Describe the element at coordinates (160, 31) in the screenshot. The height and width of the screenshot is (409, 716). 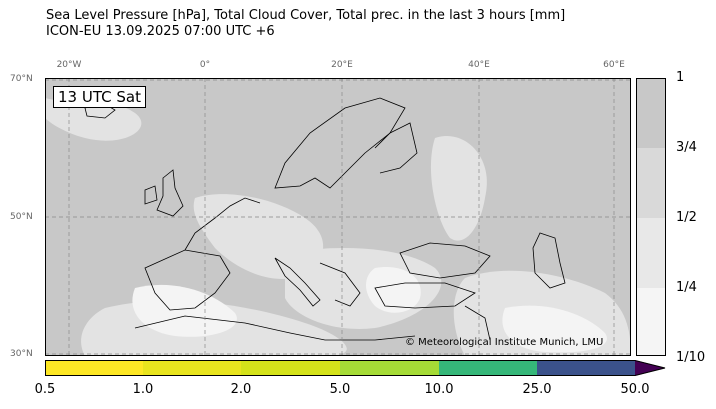
I see `title-line-2: ICON-EU 13.09.2025 07:00 UTC +6` at that location.